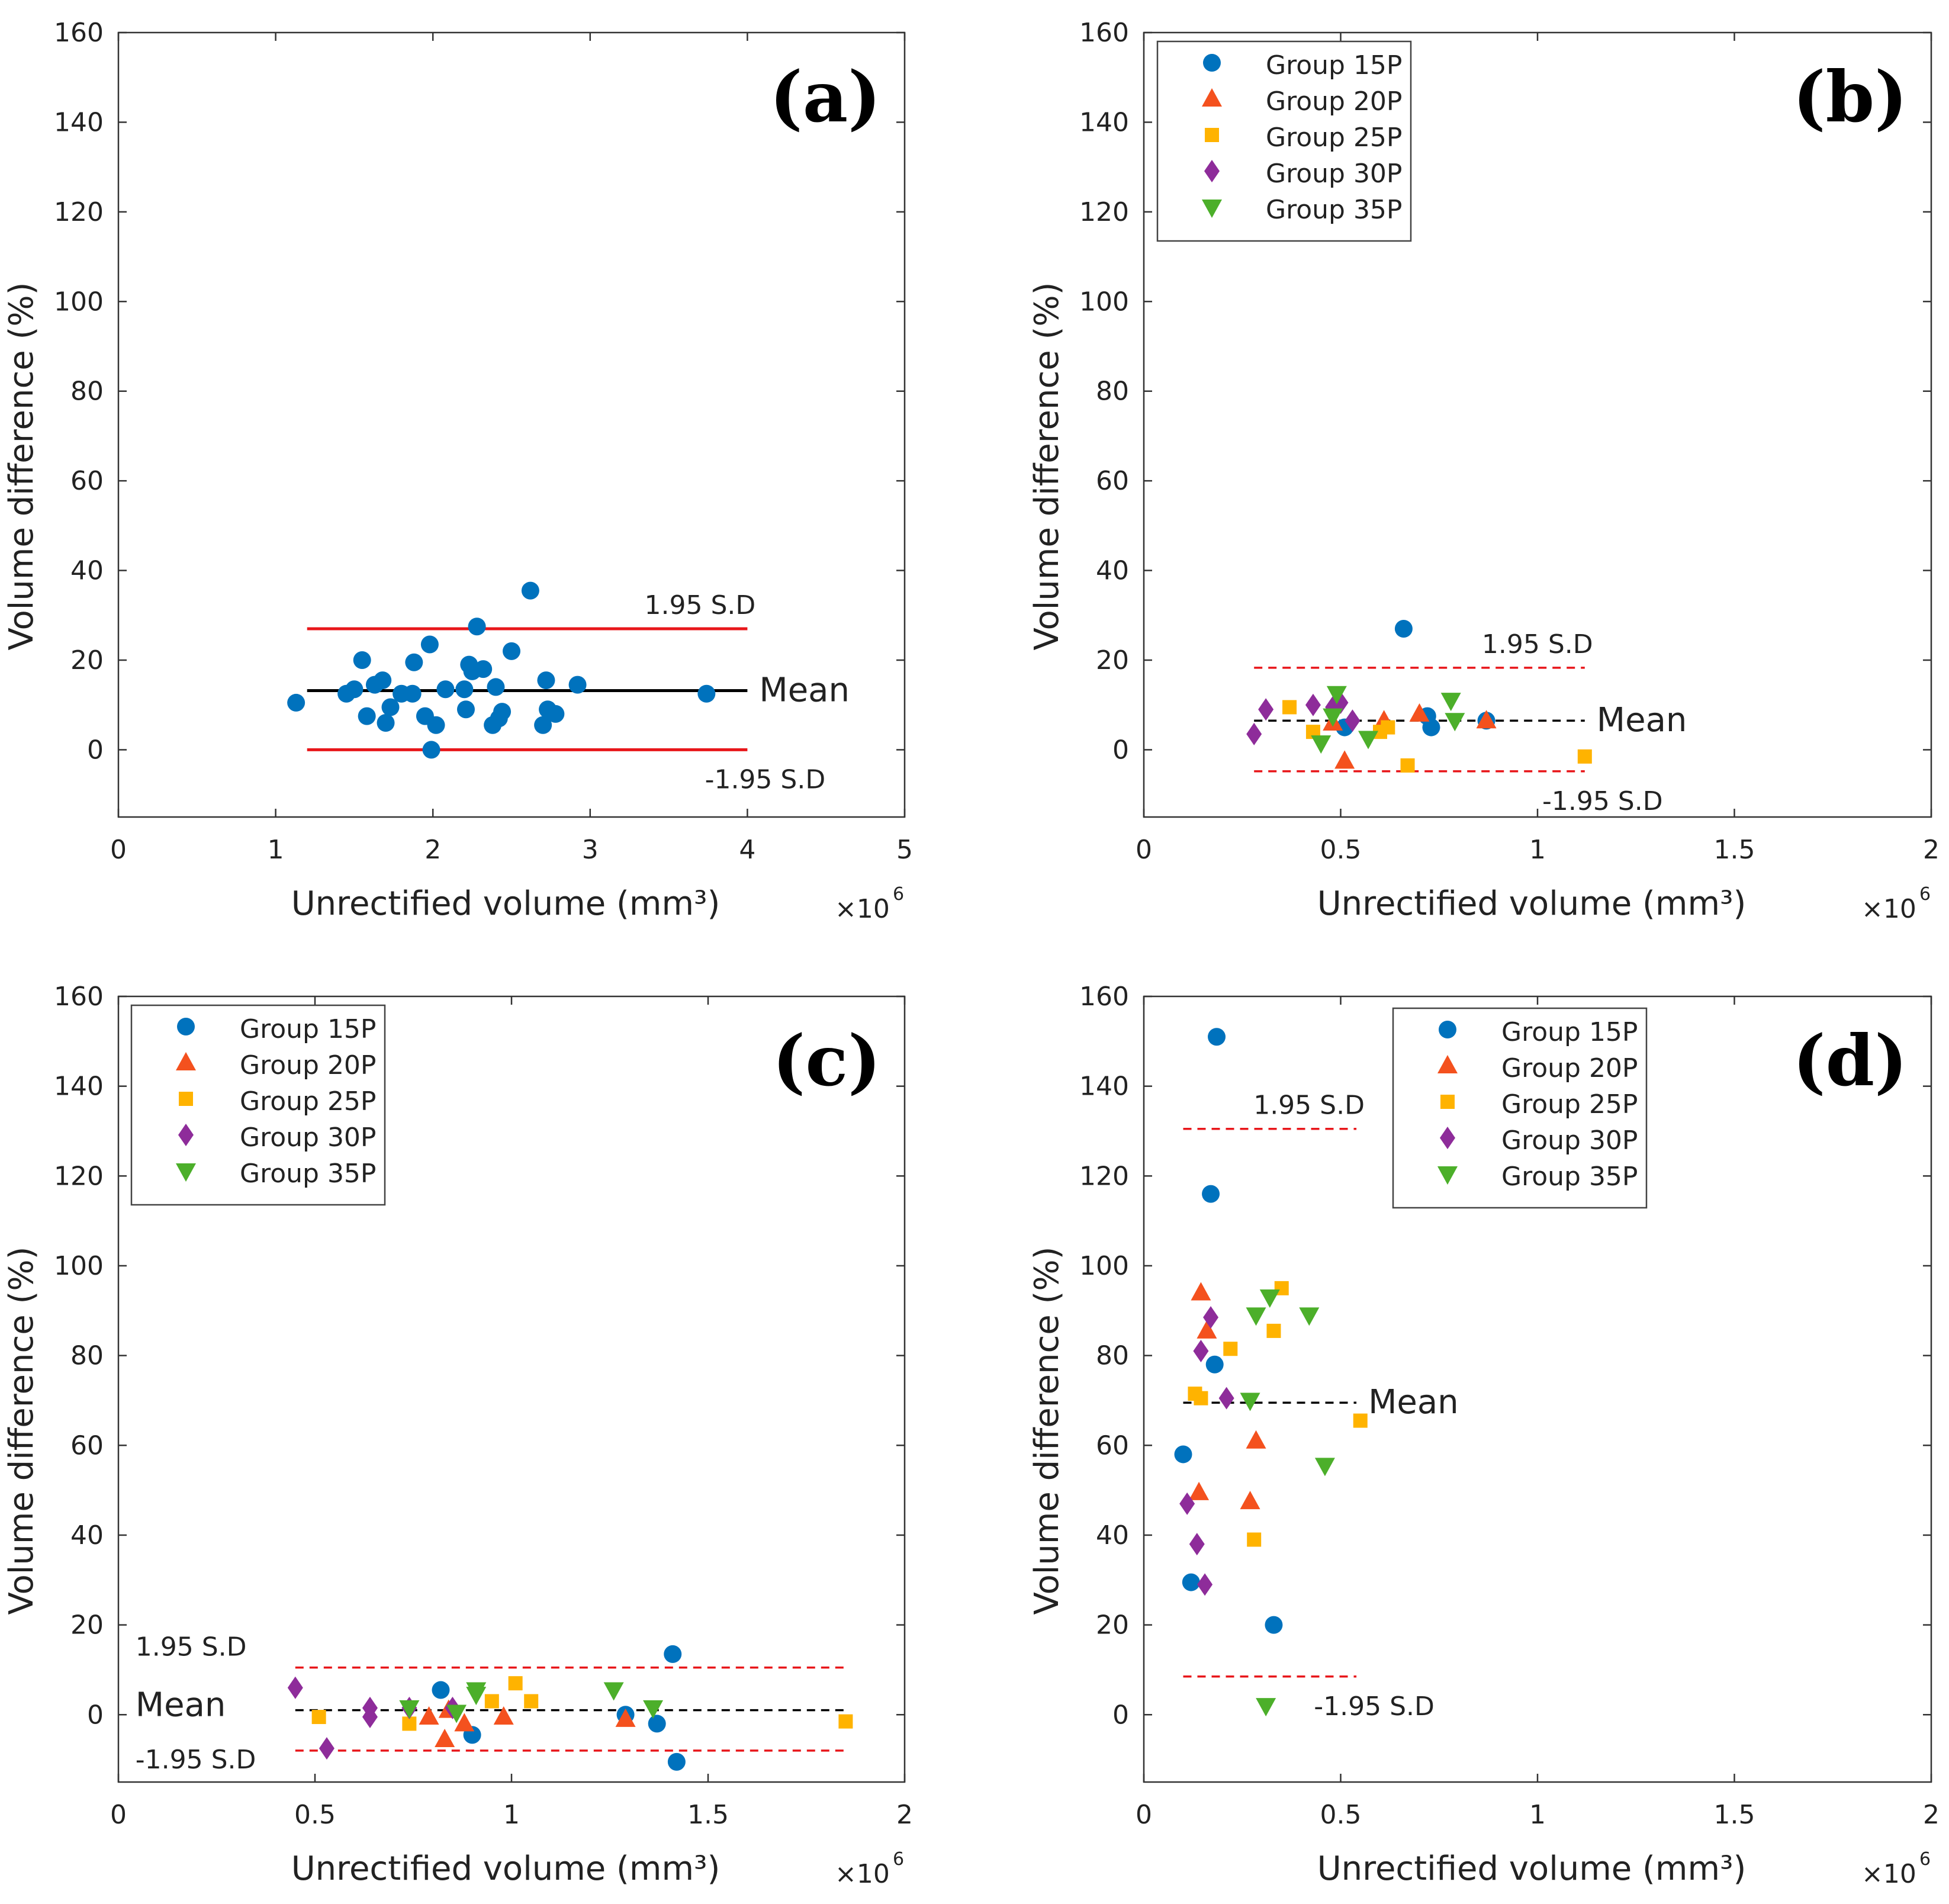 This screenshot has width=1949, height=1904. What do you see at coordinates (1334, 210) in the screenshot?
I see `legend-entry: Group 35P` at bounding box center [1334, 210].